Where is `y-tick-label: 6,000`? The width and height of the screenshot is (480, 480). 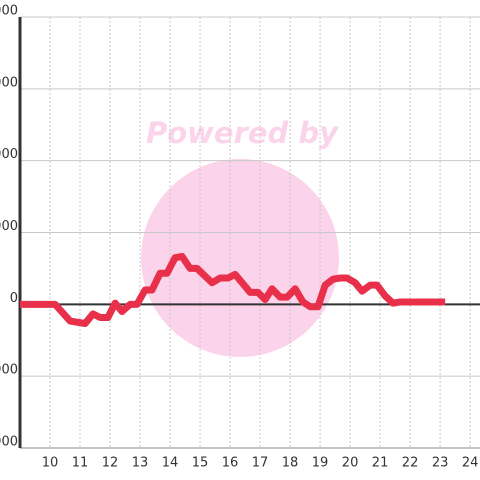 y-tick-label: 6,000 is located at coordinates (9, 154).